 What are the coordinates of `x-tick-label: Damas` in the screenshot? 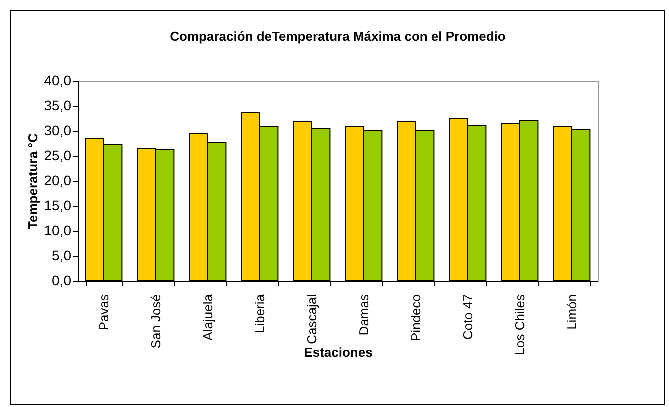 It's located at (364, 315).